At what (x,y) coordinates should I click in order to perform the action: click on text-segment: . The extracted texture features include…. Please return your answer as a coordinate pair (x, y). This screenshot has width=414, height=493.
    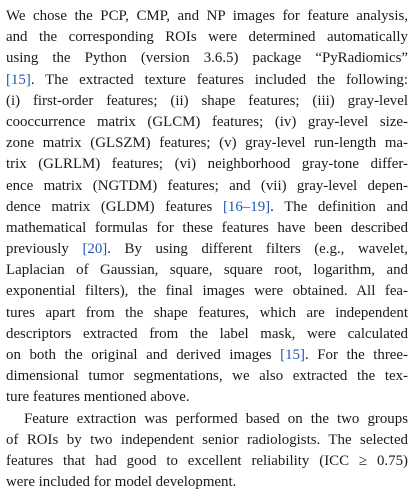
    Looking at the image, I should click on (219, 79).